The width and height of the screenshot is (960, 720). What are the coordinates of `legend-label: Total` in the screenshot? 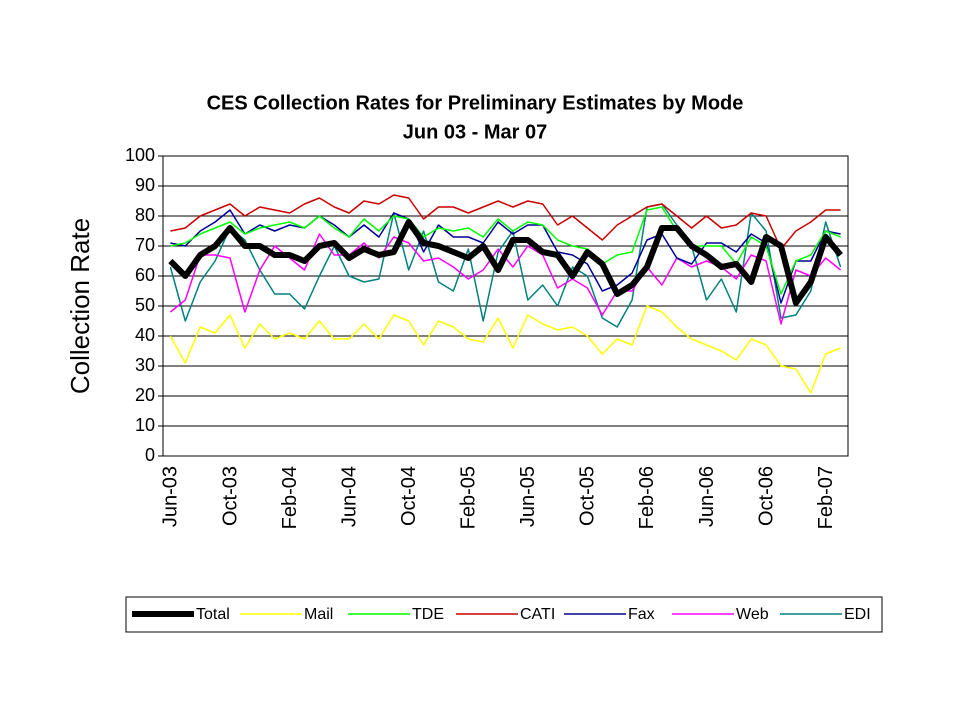 It's located at (213, 614).